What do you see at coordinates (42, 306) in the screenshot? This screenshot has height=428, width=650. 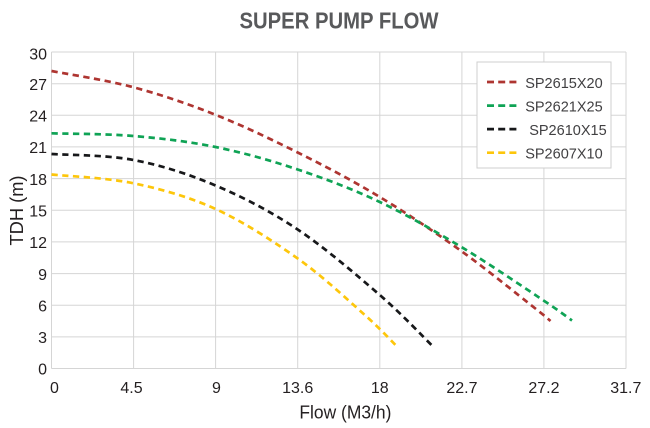 I see `svg-text: 6` at bounding box center [42, 306].